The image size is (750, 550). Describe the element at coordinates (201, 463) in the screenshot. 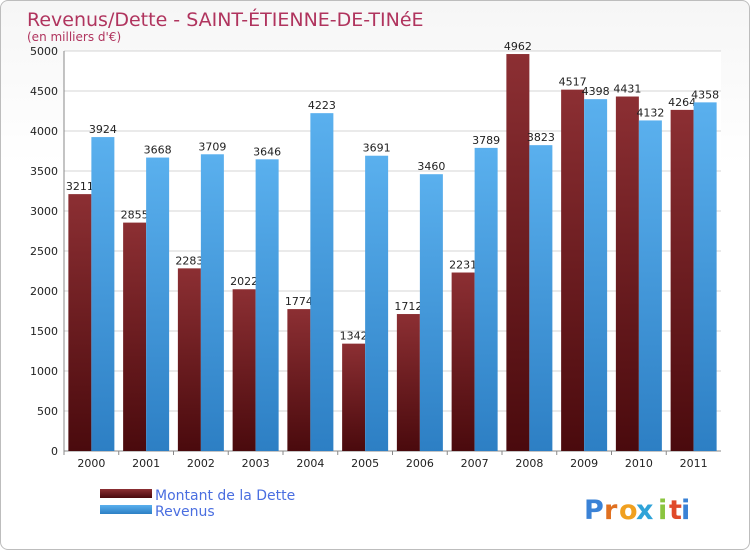

I see `x-tick-label: 2002` at that location.